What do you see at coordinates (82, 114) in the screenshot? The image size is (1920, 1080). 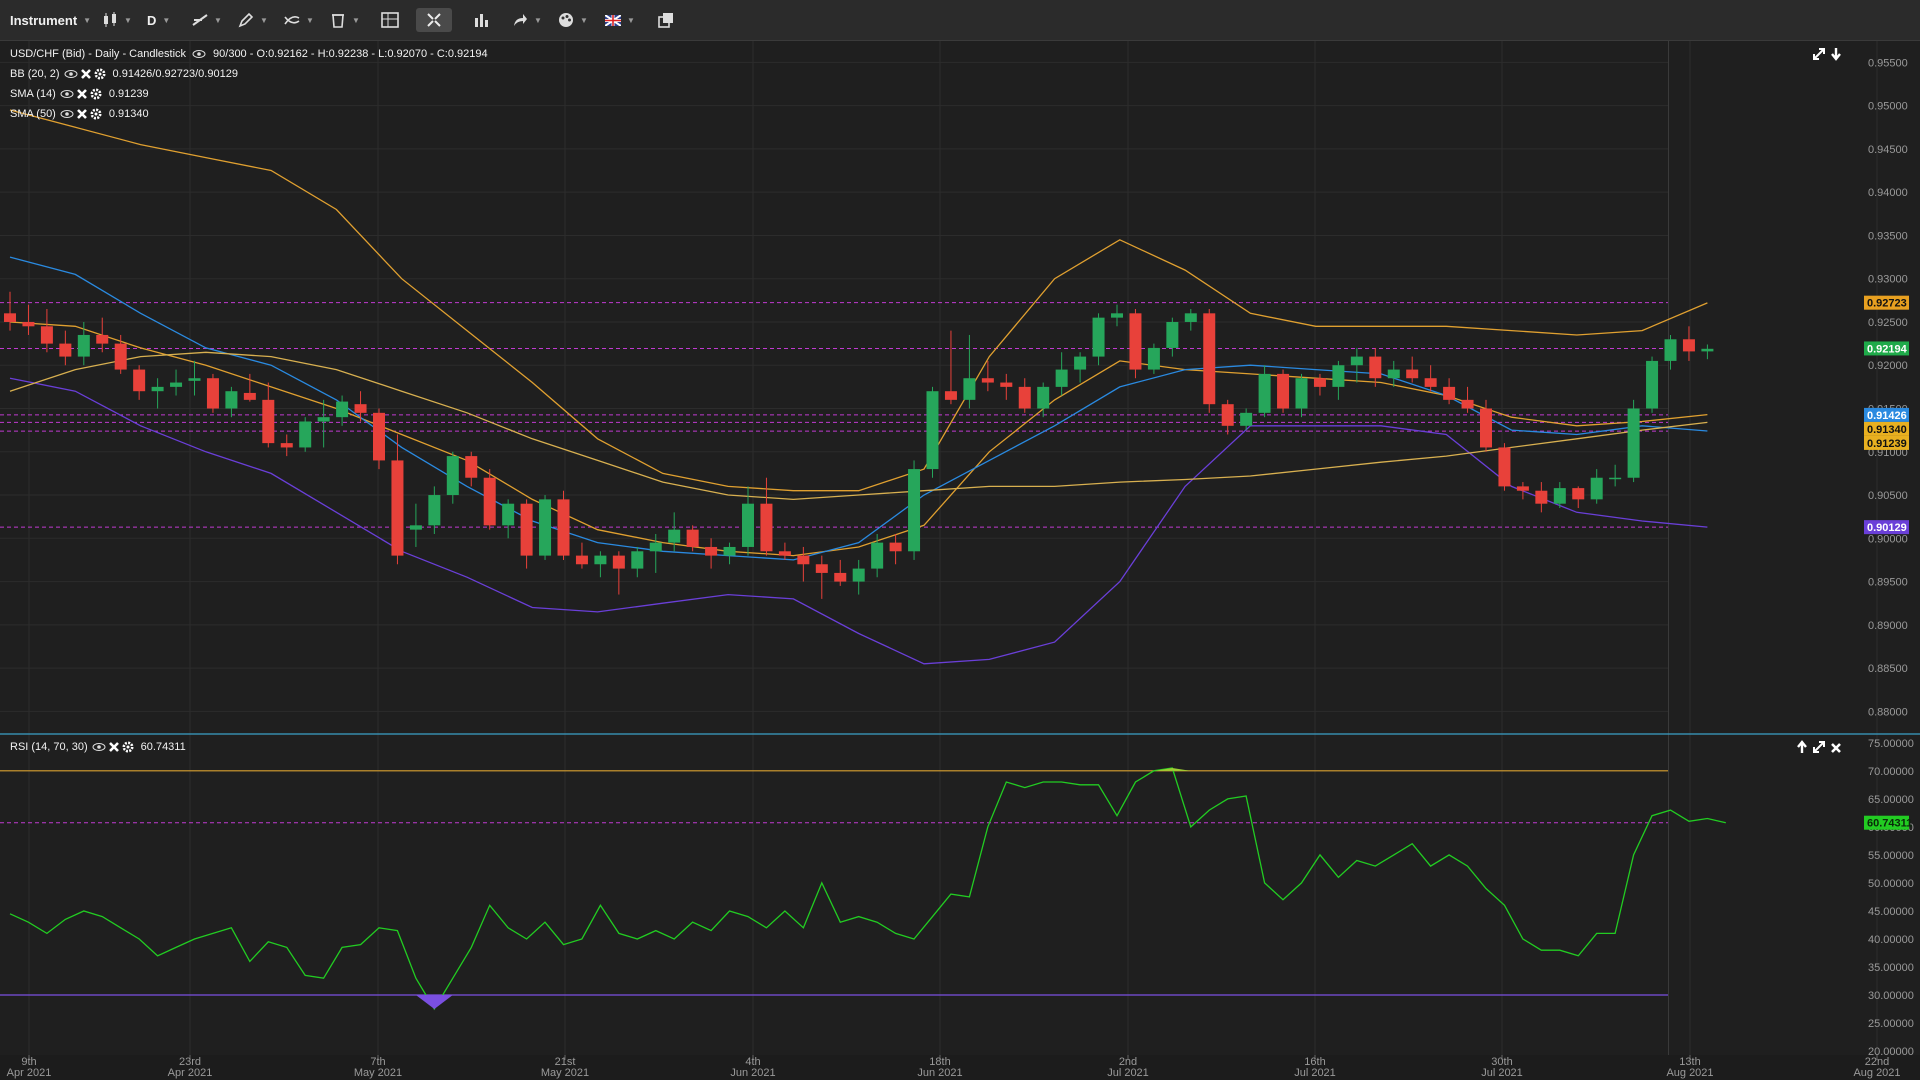 I see `sma50-remove-icon` at bounding box center [82, 114].